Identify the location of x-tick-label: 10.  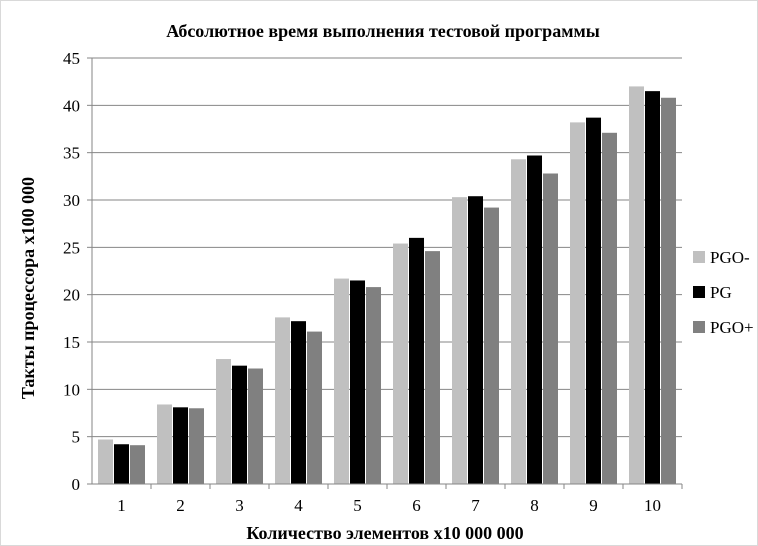
(652, 505).